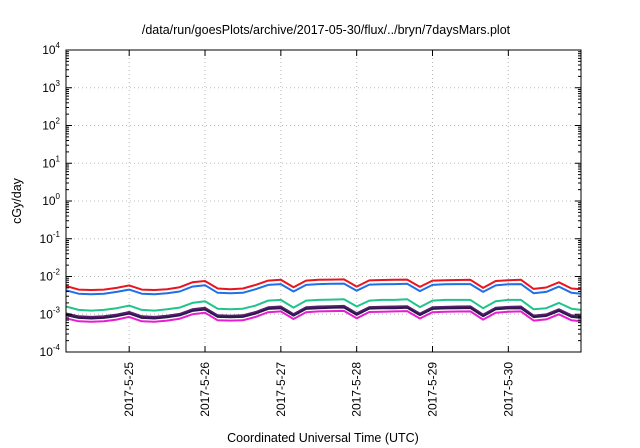  Describe the element at coordinates (50, 313) in the screenshot. I see `y-tick-label: 10⁻³` at that location.